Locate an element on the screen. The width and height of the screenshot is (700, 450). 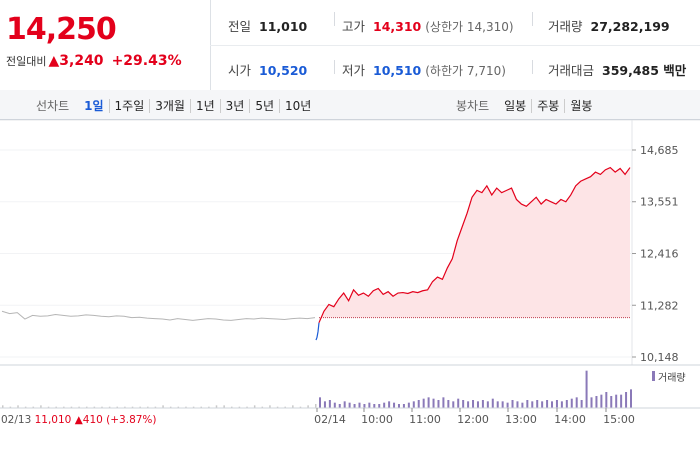
today-open-line is located at coordinates (317, 331).